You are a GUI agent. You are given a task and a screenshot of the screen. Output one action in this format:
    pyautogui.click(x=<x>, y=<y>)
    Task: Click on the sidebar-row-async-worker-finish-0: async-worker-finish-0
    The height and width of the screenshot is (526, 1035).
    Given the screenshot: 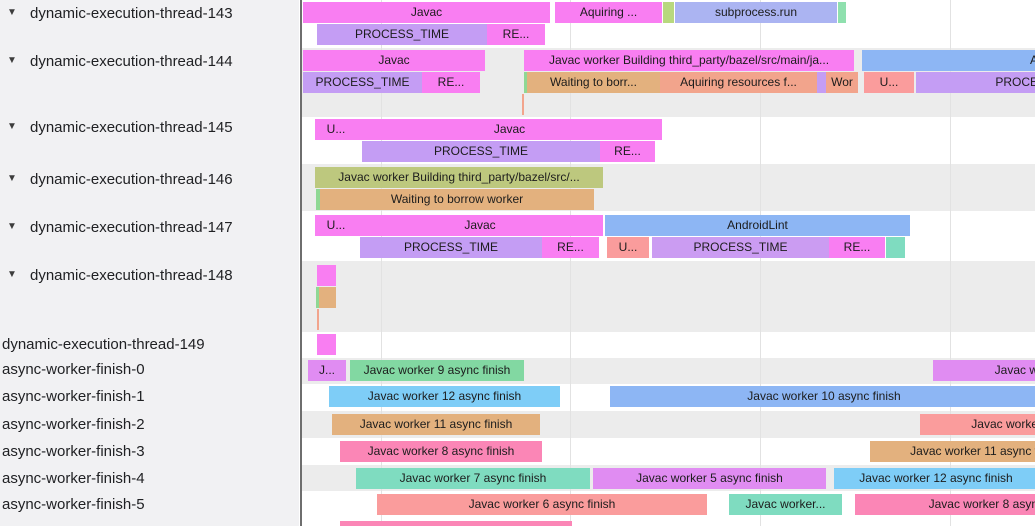 What is the action you would take?
    pyautogui.click(x=149, y=370)
    